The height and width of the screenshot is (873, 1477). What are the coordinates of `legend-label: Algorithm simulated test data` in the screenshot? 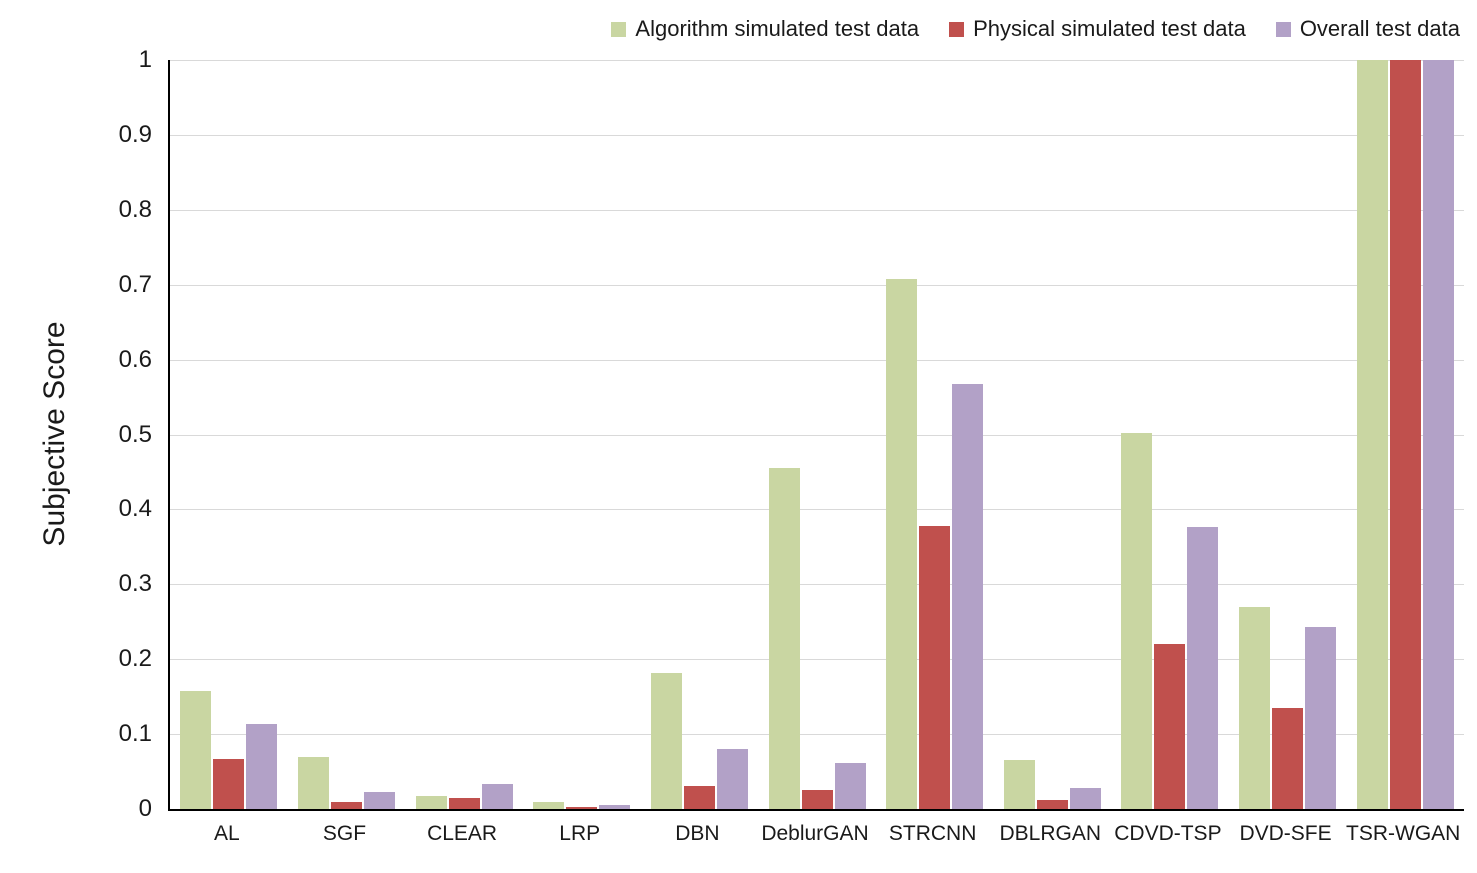 It's located at (777, 28).